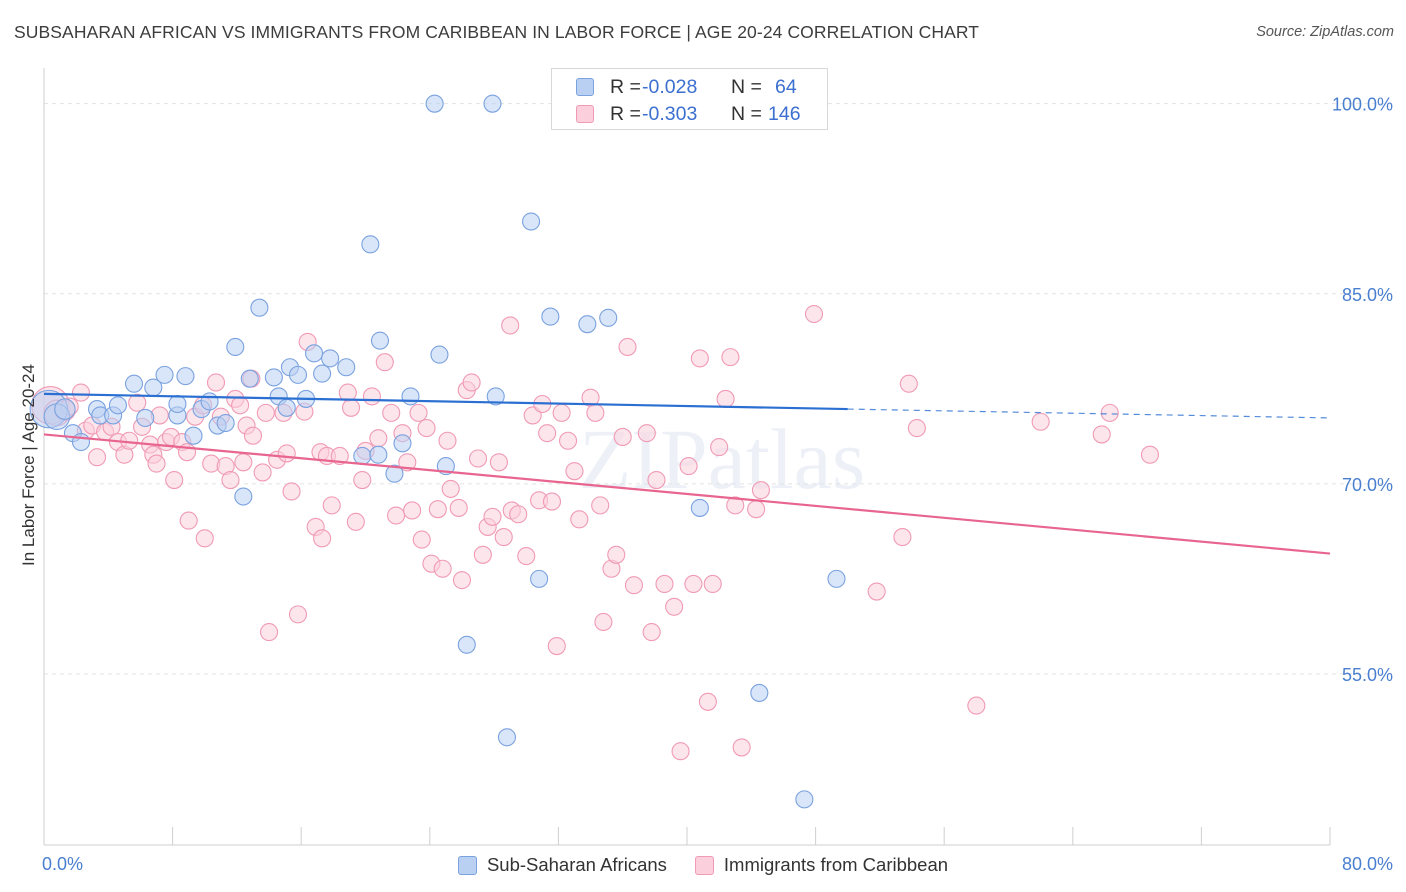 This screenshot has height=892, width=1406. I want to click on r-value: -0.028, so click(670, 86).